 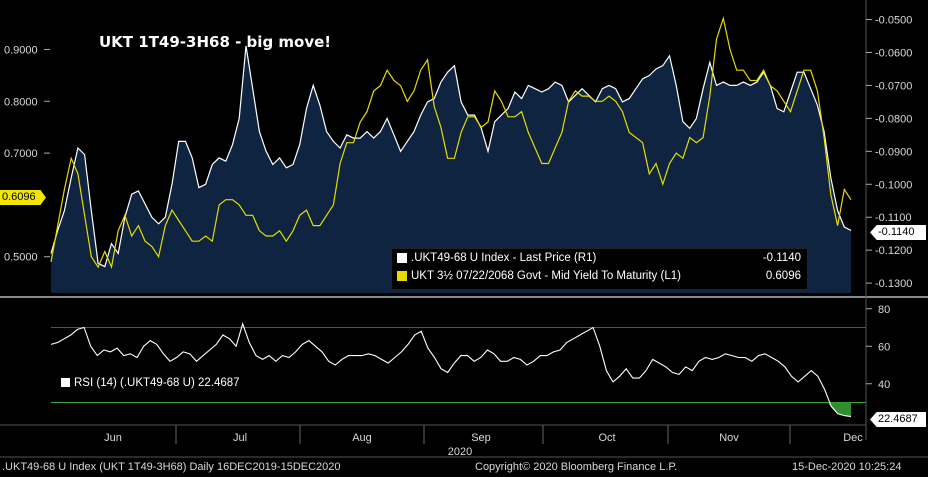 What do you see at coordinates (21, 154) in the screenshot?
I see `left-axis-tick-label: 0.7000` at bounding box center [21, 154].